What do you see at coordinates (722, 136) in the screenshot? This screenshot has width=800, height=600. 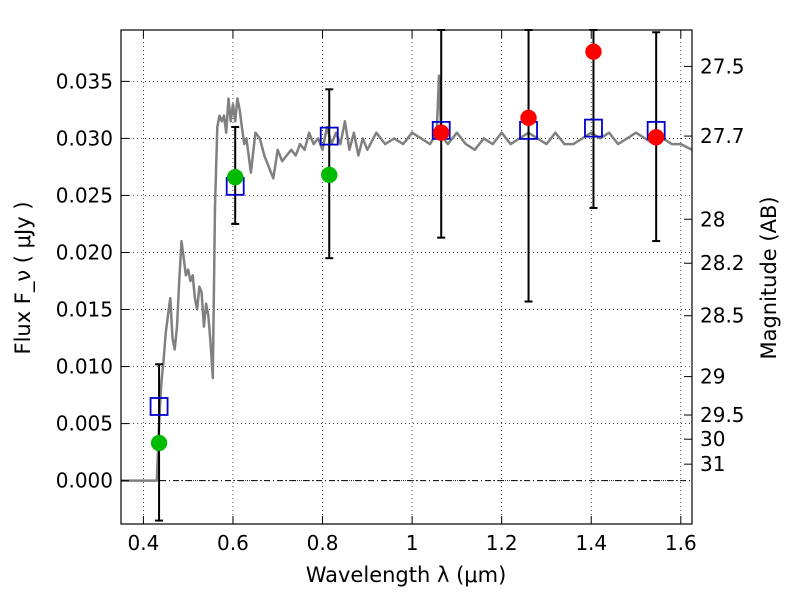 I see `right-tick-label: 27.7` at bounding box center [722, 136].